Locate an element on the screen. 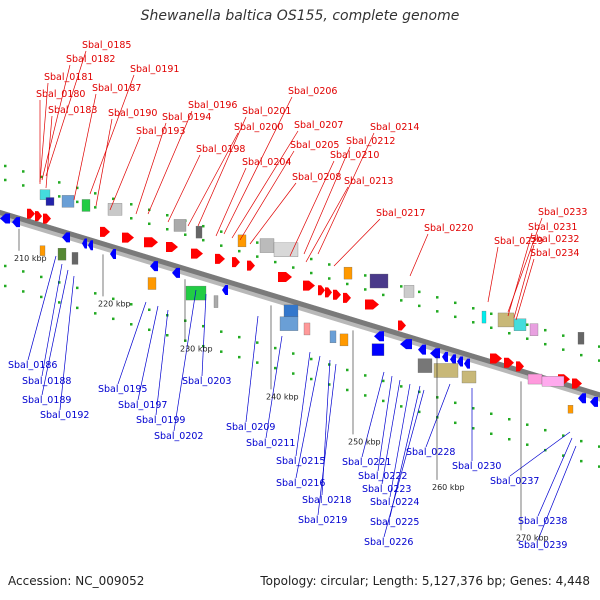 The height and width of the screenshot is (600, 600). gene-label-forward: Sbal_0231 is located at coordinates (552, 227).